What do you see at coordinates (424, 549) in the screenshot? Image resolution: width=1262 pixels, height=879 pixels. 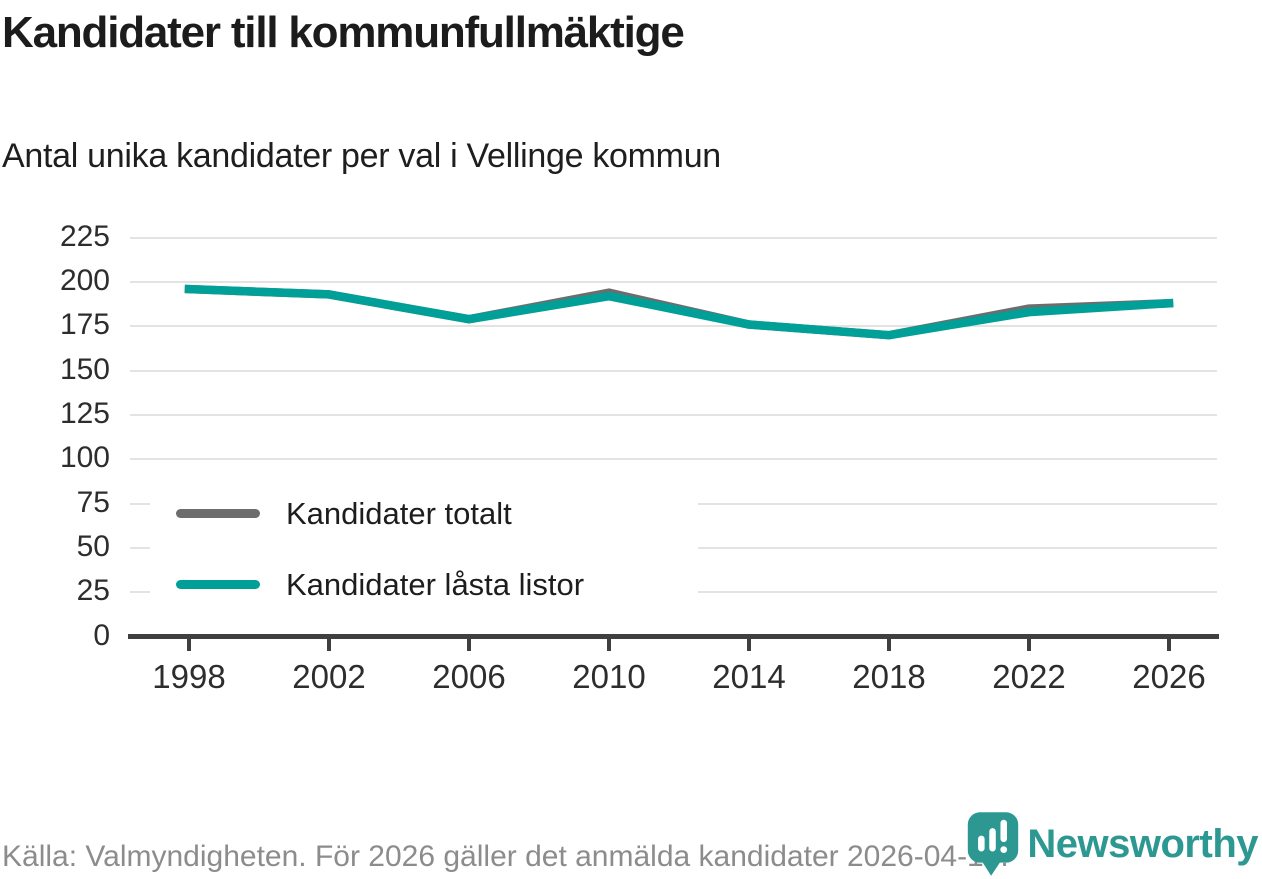 I see `chart-legend: Kandidater totalt Kandidater låsta listor` at bounding box center [424, 549].